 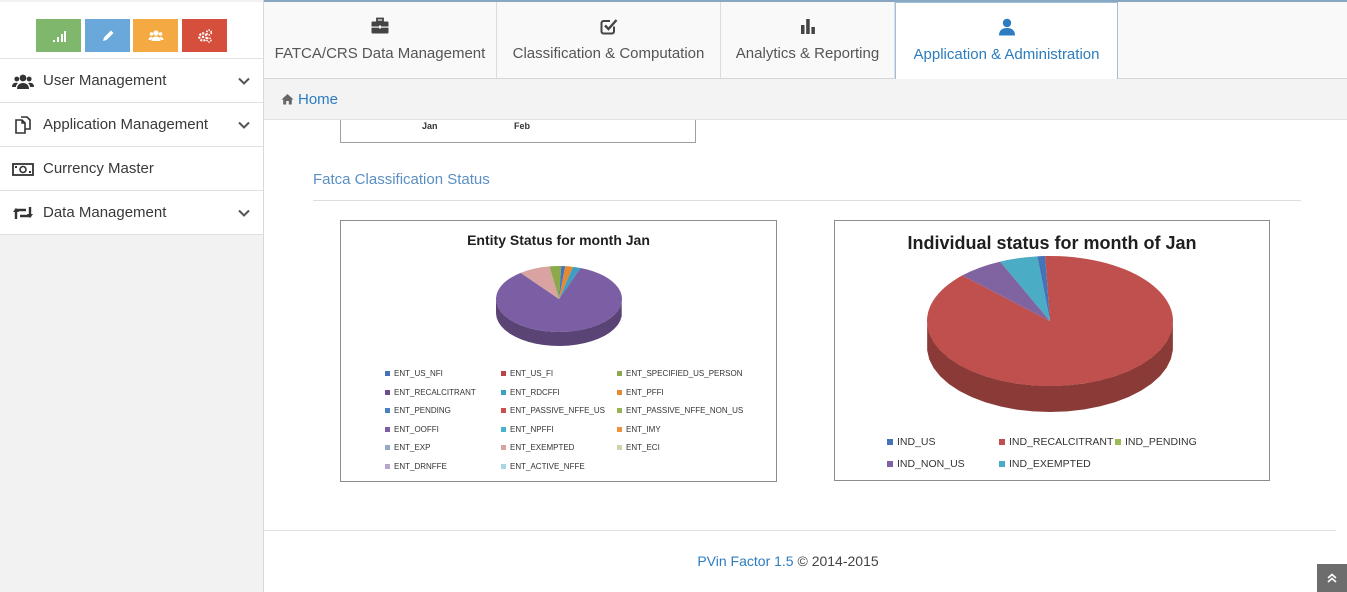 I want to click on legend-item-ent-us-nfi: ENT_US_NFI, so click(x=414, y=373).